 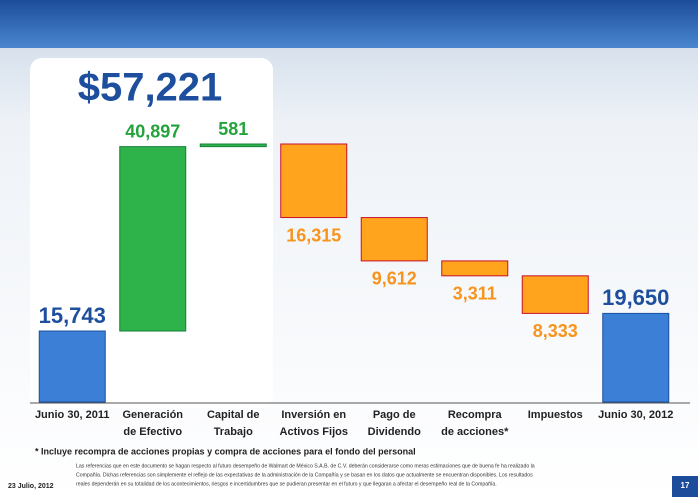 I want to click on x-tick-label: Pago de, so click(x=394, y=415).